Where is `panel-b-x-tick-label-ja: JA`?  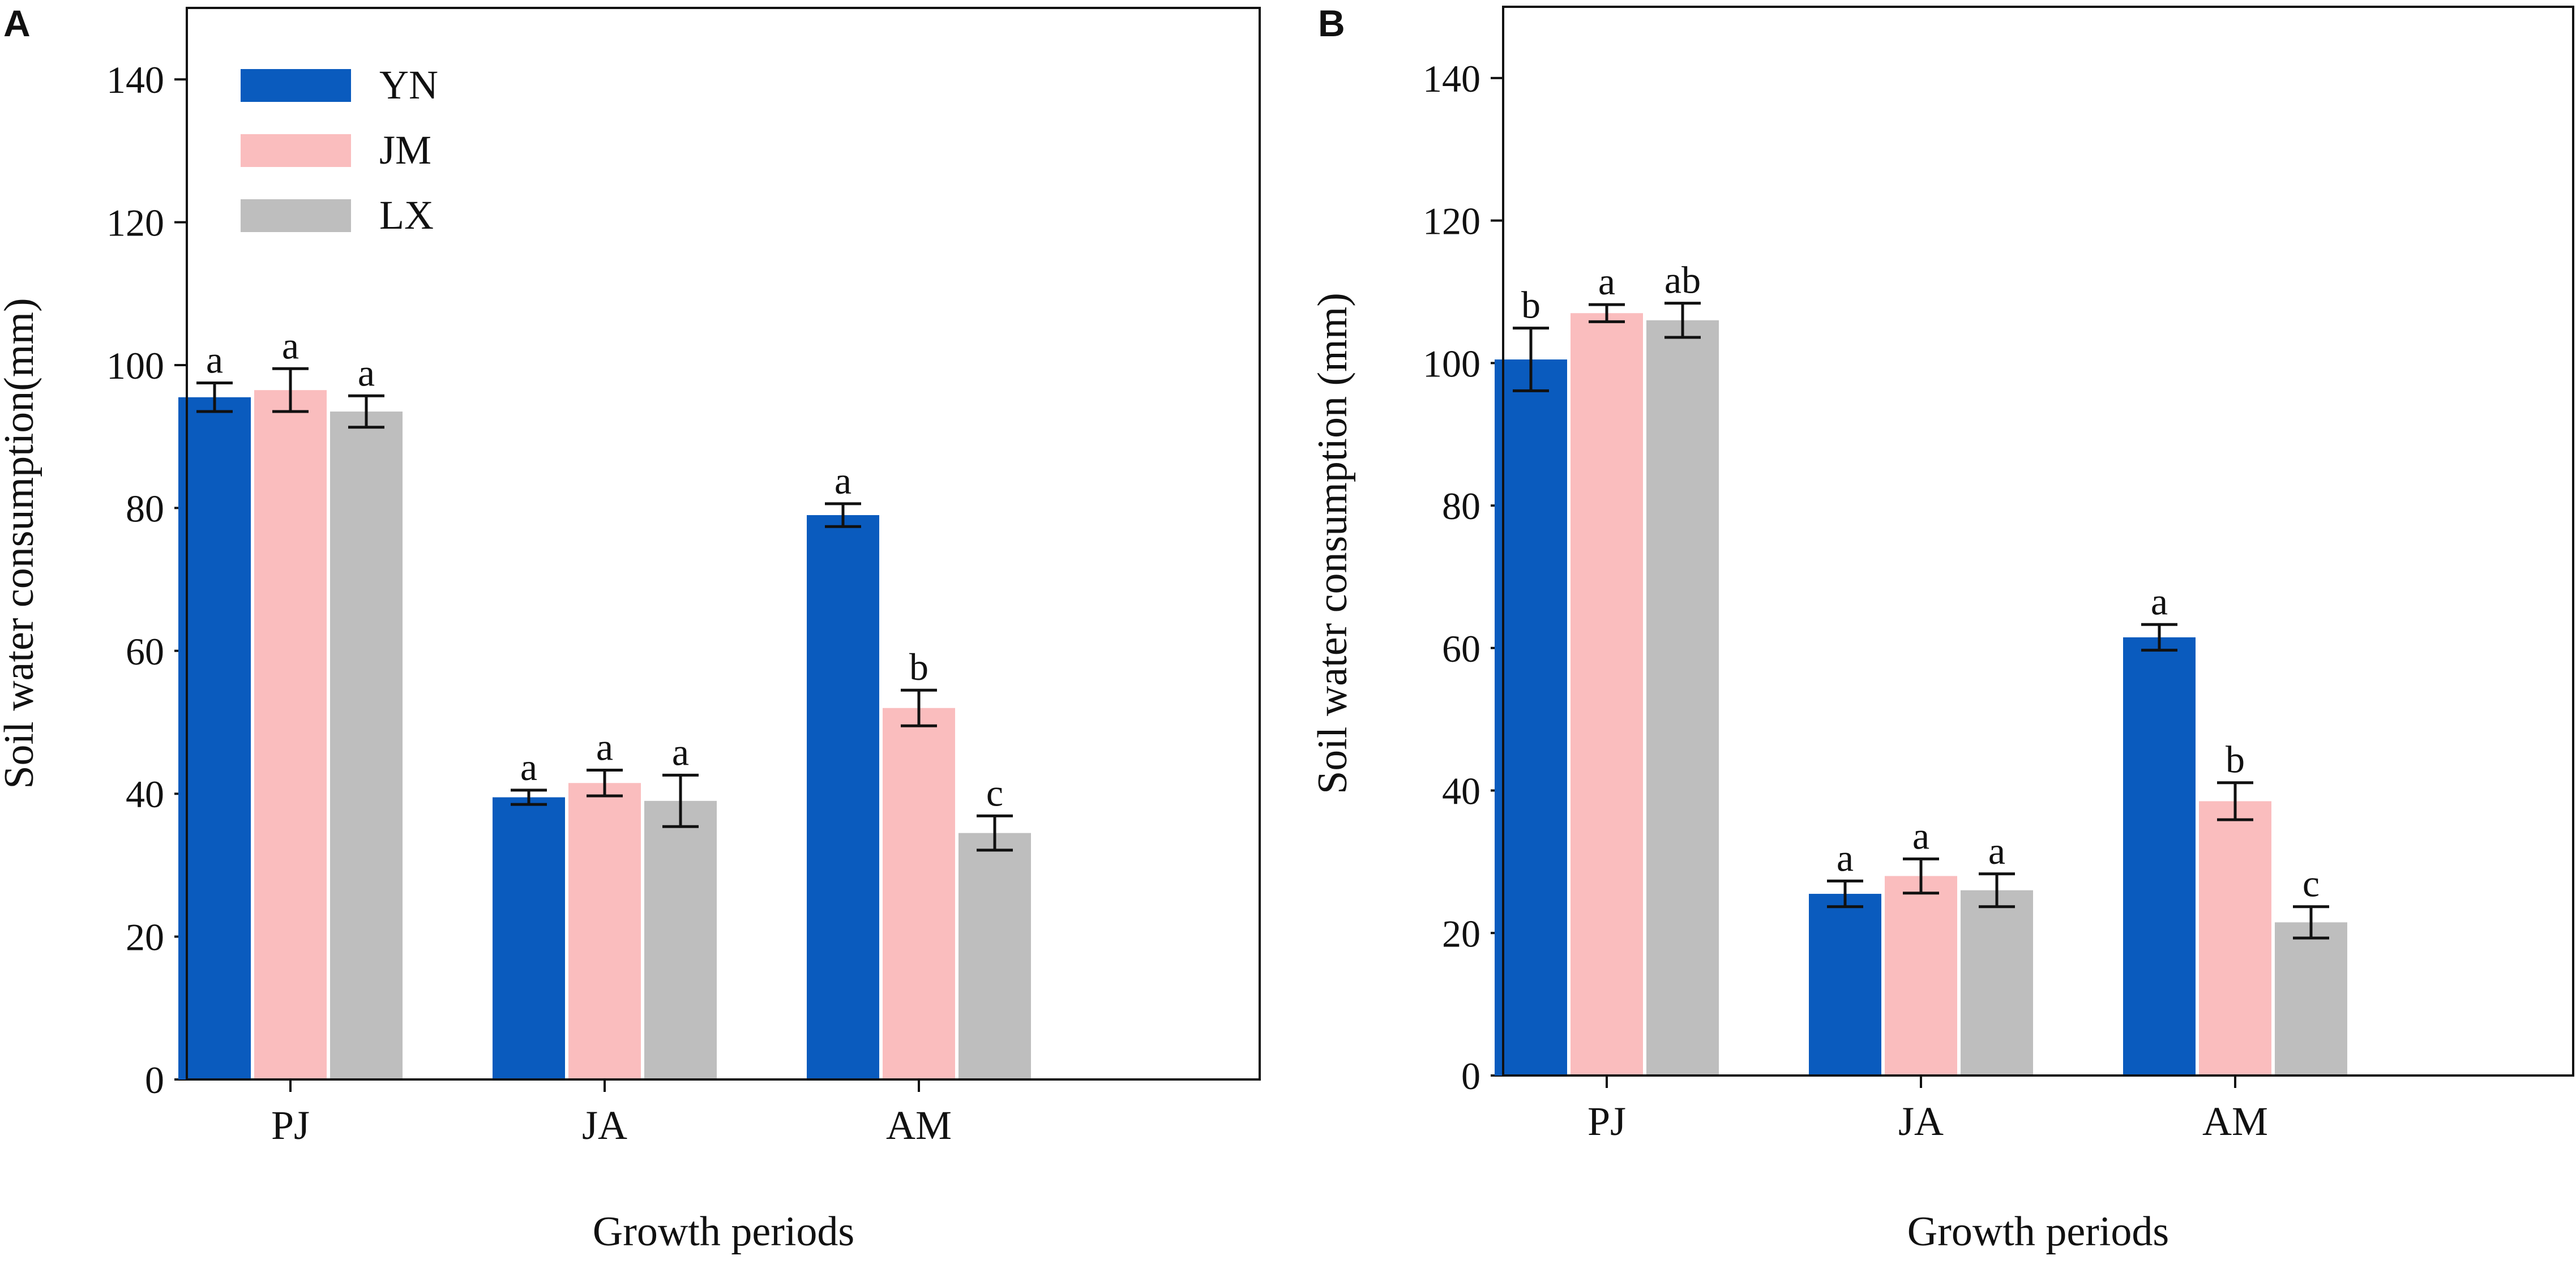
panel-b-x-tick-label-ja: JA is located at coordinates (1921, 1121).